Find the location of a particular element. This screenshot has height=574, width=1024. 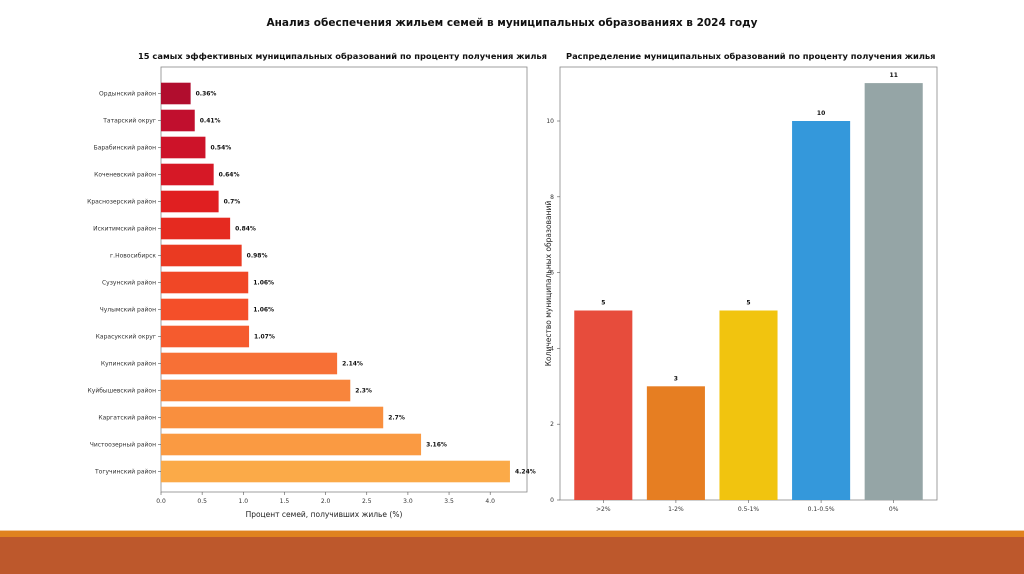

y-tick-label: Барабинский район is located at coordinates (125, 148).